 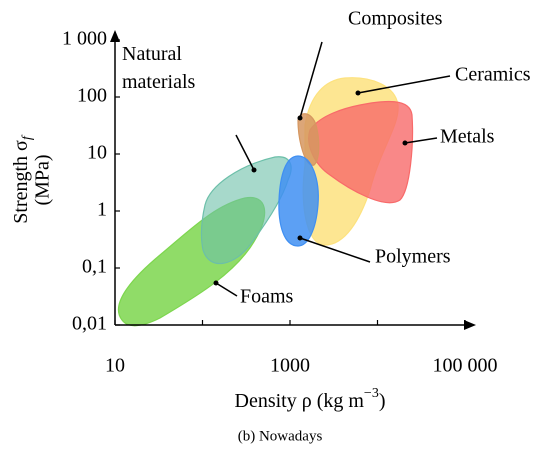 What do you see at coordinates (21, 182) in the screenshot?
I see `y-label-text: Strength σ` at bounding box center [21, 182].